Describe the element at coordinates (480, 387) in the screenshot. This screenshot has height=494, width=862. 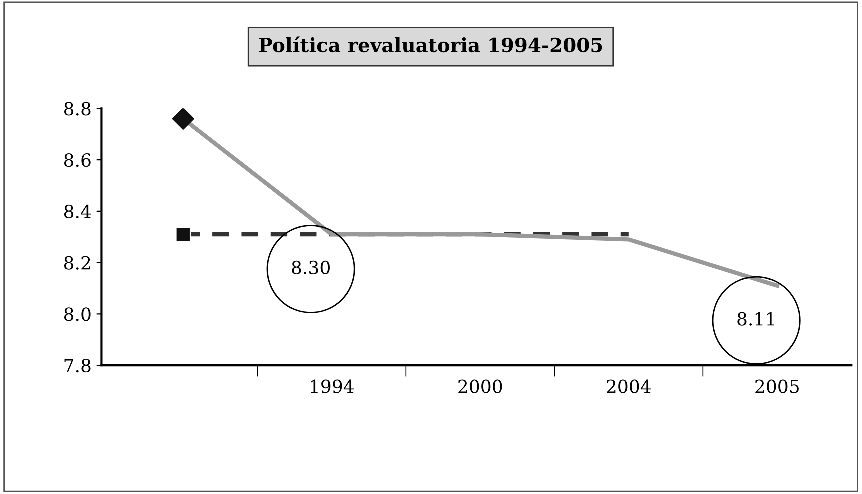
I see `x-tick-label: 2000` at that location.